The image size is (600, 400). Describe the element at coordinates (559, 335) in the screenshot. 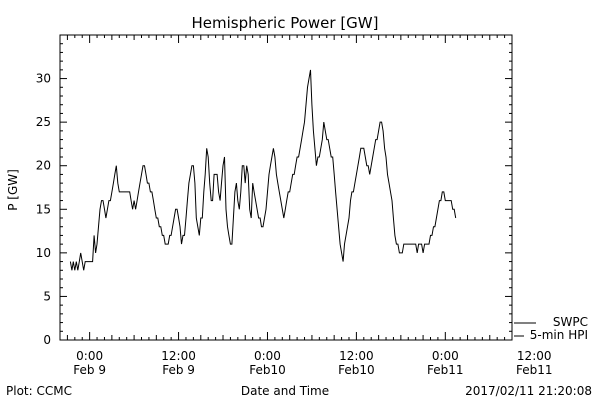

I see `legend-label-hpi: 5-min HPI` at that location.